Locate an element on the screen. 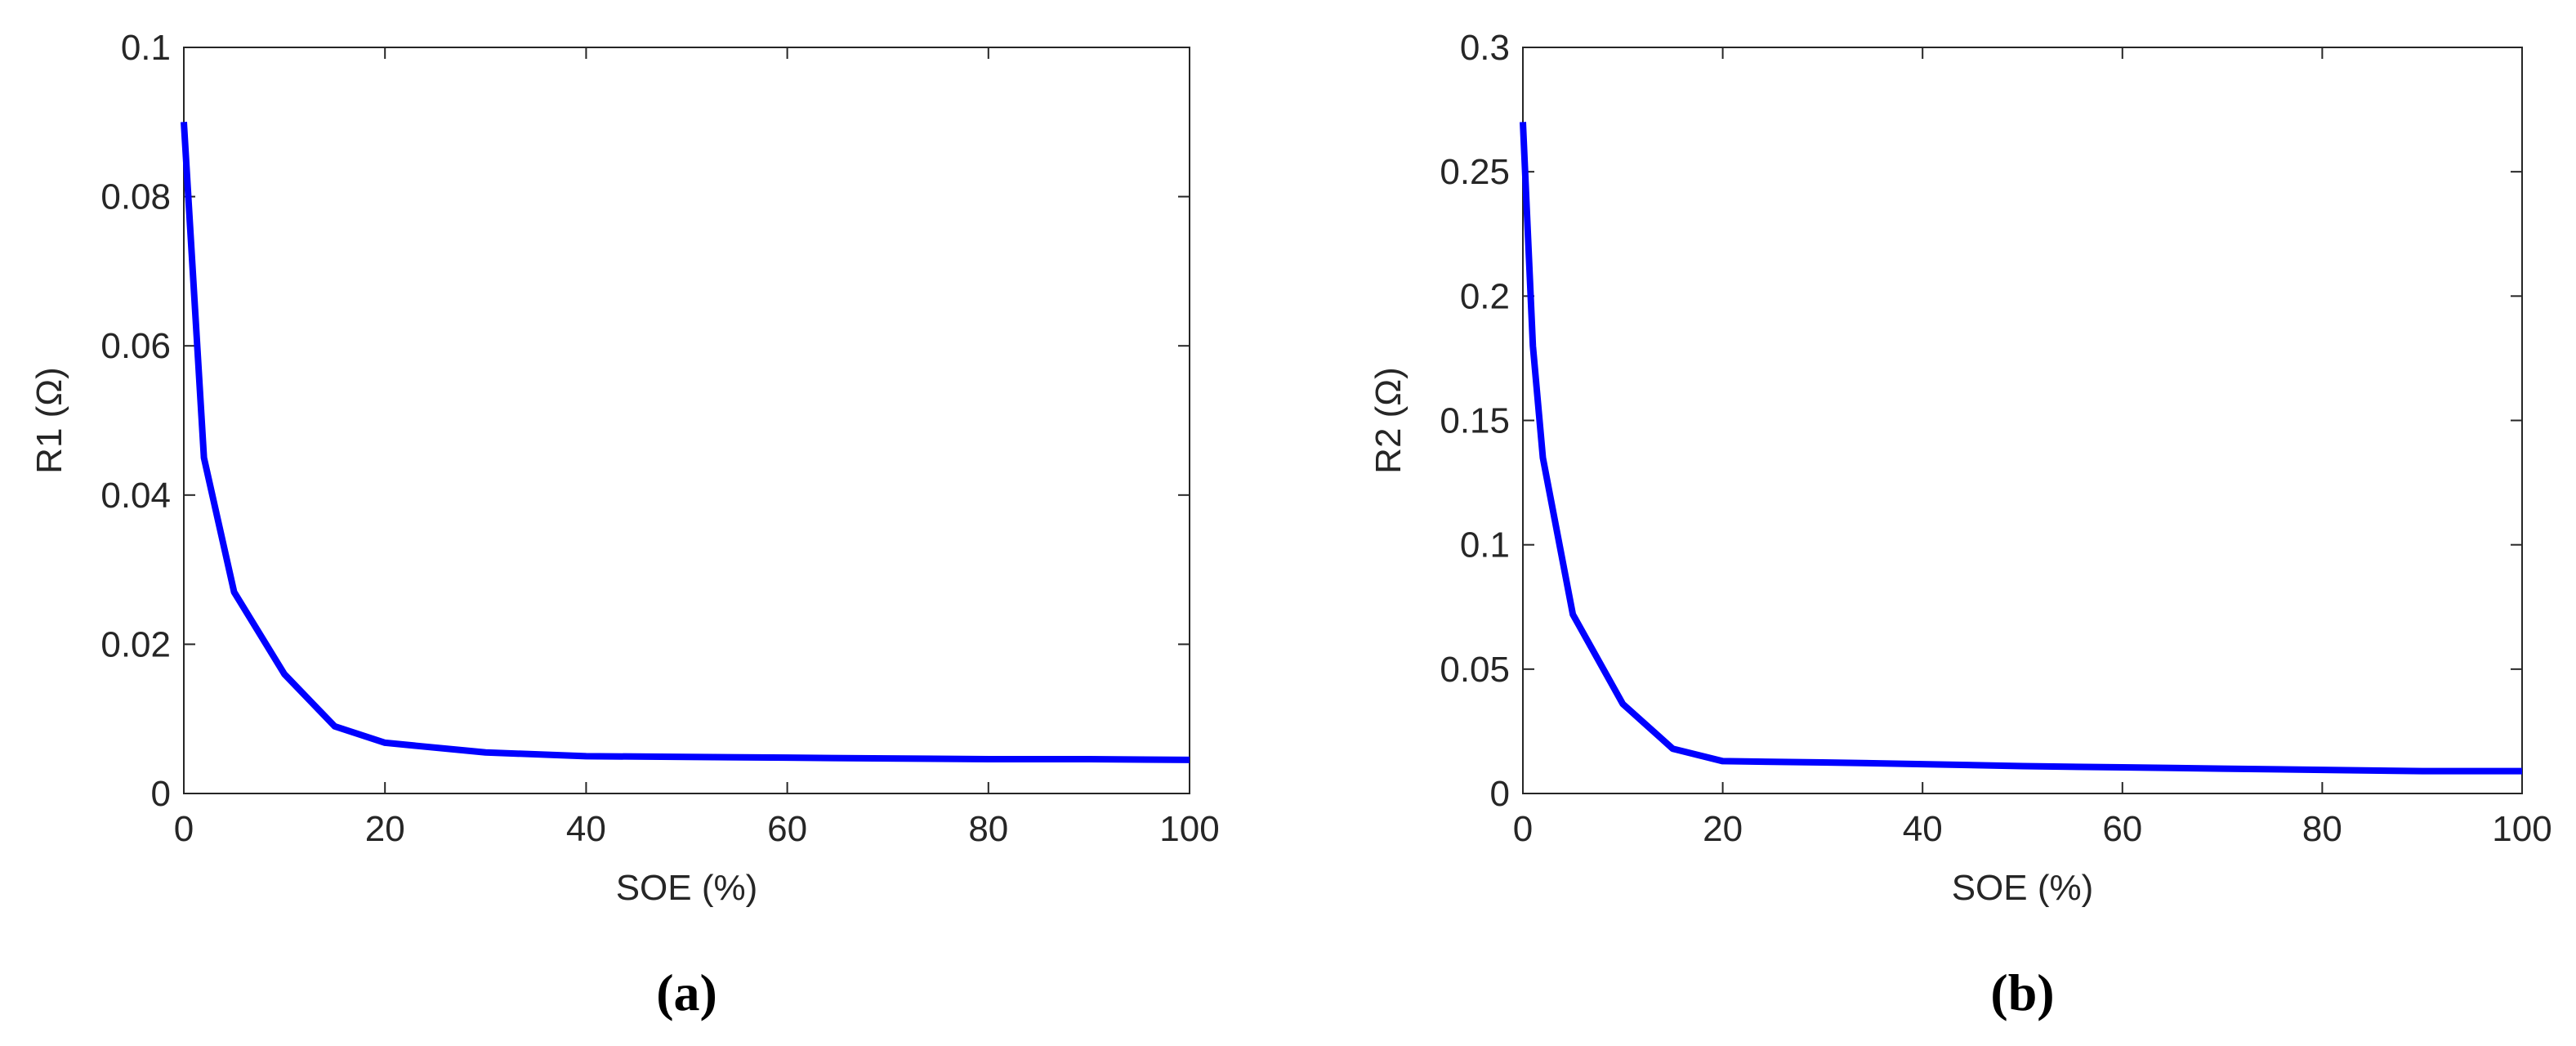 Image resolution: width=2576 pixels, height=1046 pixels. y-tick-label: 0.05 is located at coordinates (1475, 670).